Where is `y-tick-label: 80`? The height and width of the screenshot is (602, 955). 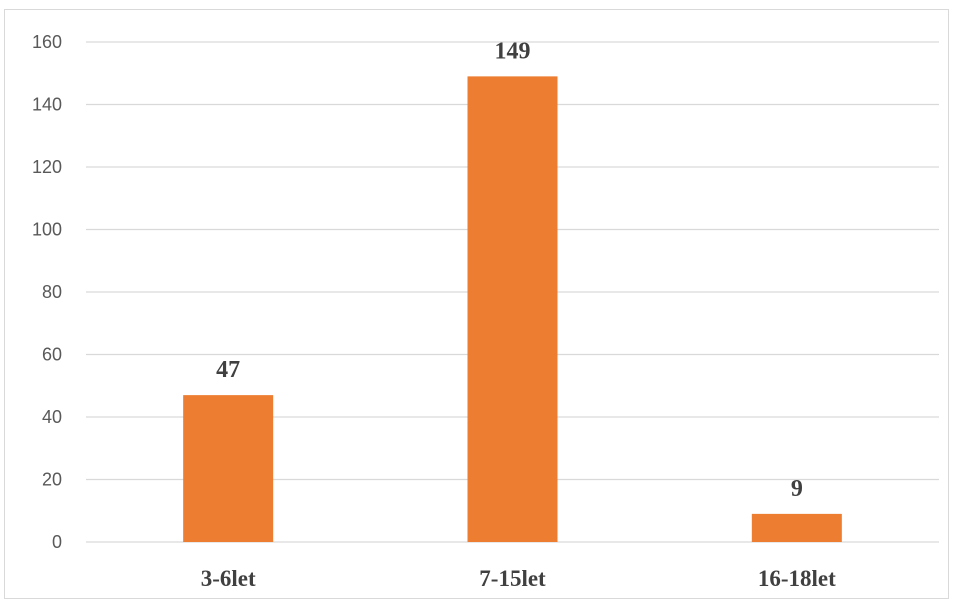
y-tick-label: 80 is located at coordinates (52, 292).